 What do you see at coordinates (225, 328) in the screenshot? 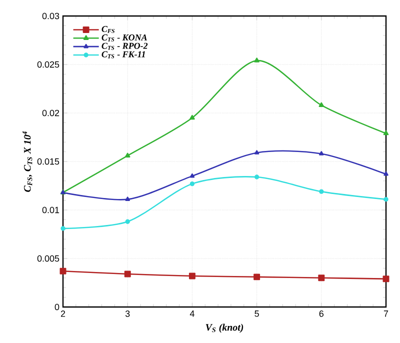
I see `x-axis-title: V$_{S}$ (knot)` at bounding box center [225, 328].